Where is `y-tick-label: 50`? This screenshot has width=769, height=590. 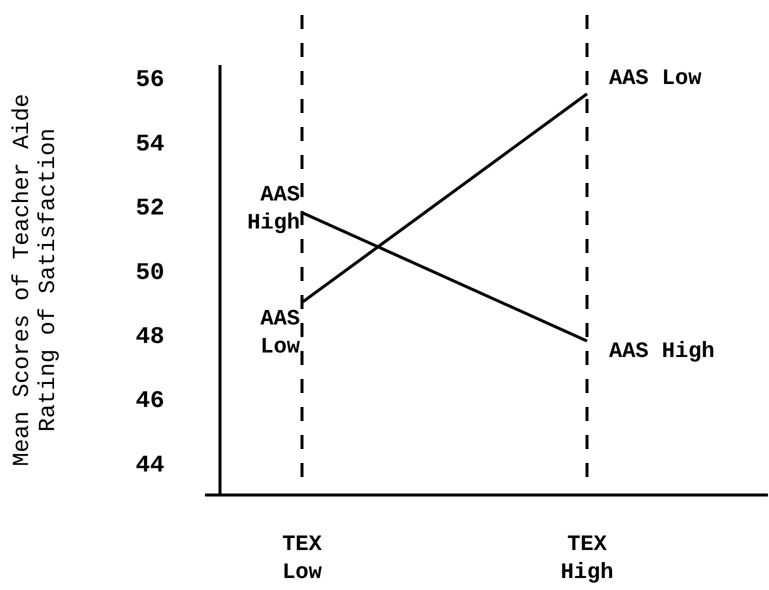 y-tick-label: 50 is located at coordinates (150, 273).